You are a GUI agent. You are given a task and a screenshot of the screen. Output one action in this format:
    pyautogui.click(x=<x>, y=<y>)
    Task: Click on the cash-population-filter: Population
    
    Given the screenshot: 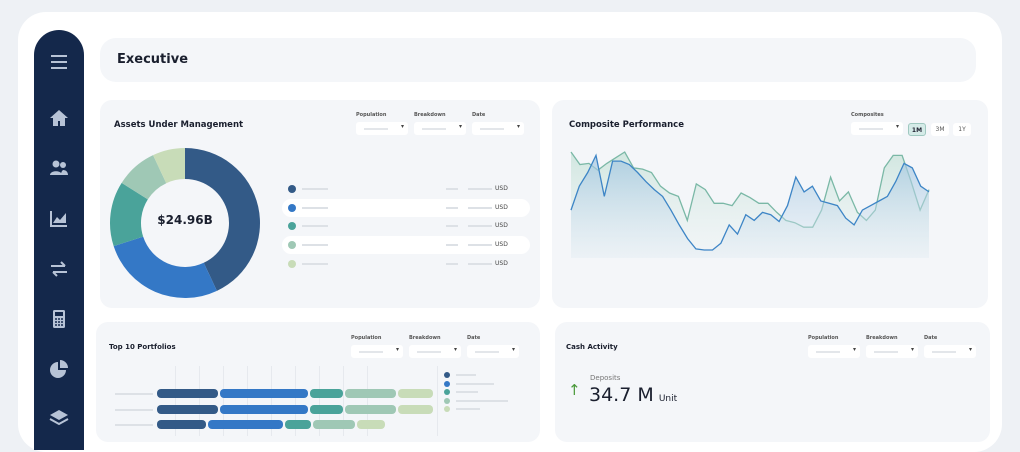 What is the action you would take?
    pyautogui.click(x=834, y=346)
    